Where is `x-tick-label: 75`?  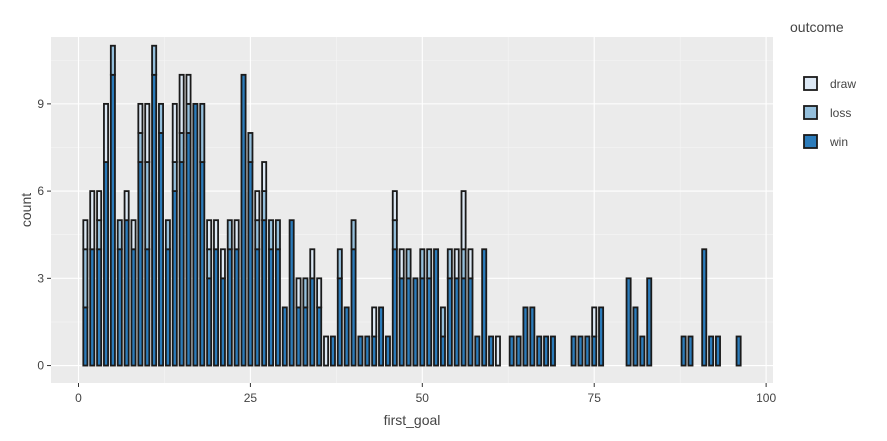 x-tick-label: 75 is located at coordinates (595, 398).